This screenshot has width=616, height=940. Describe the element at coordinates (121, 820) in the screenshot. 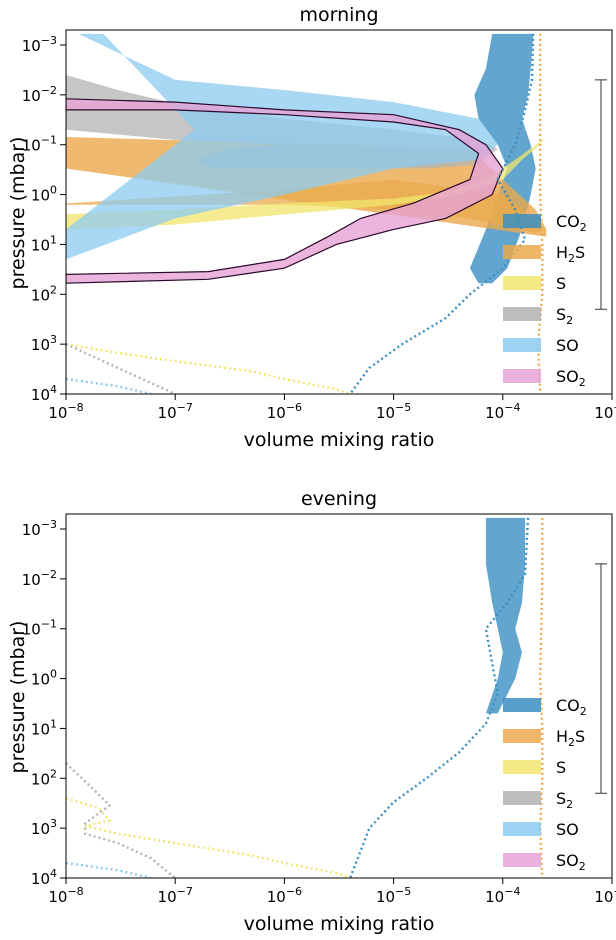

I see `line-s2` at that location.